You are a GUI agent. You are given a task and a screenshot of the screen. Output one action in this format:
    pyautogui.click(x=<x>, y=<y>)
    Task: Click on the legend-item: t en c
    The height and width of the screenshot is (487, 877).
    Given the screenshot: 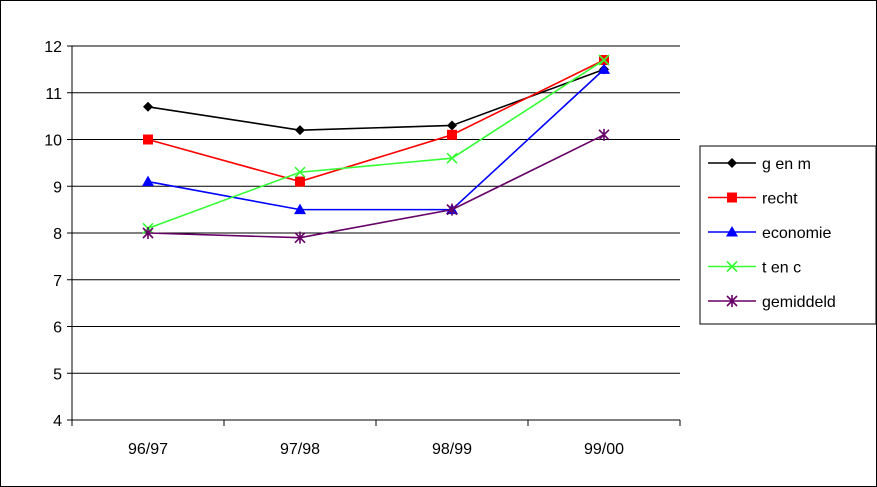 What is the action you would take?
    pyautogui.click(x=754, y=268)
    